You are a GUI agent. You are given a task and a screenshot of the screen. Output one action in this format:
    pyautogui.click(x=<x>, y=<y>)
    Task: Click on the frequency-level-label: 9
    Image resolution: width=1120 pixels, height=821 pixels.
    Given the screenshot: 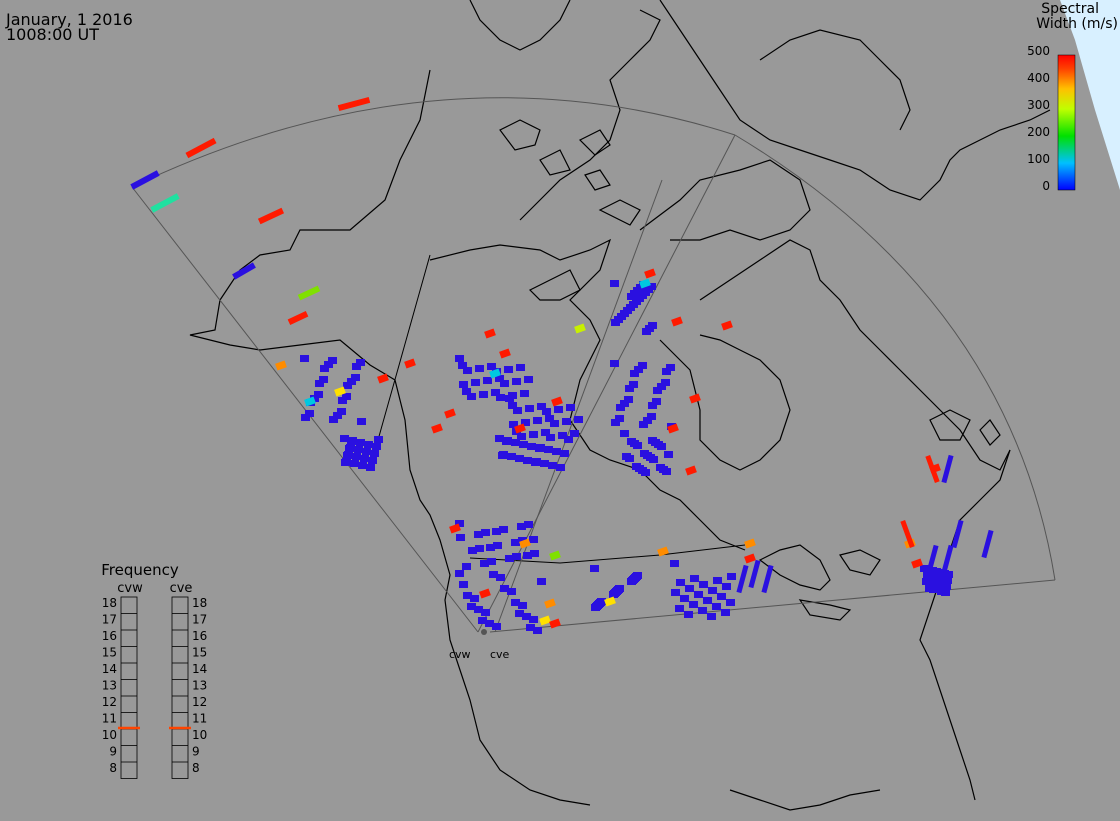 What is the action you would take?
    pyautogui.click(x=196, y=752)
    